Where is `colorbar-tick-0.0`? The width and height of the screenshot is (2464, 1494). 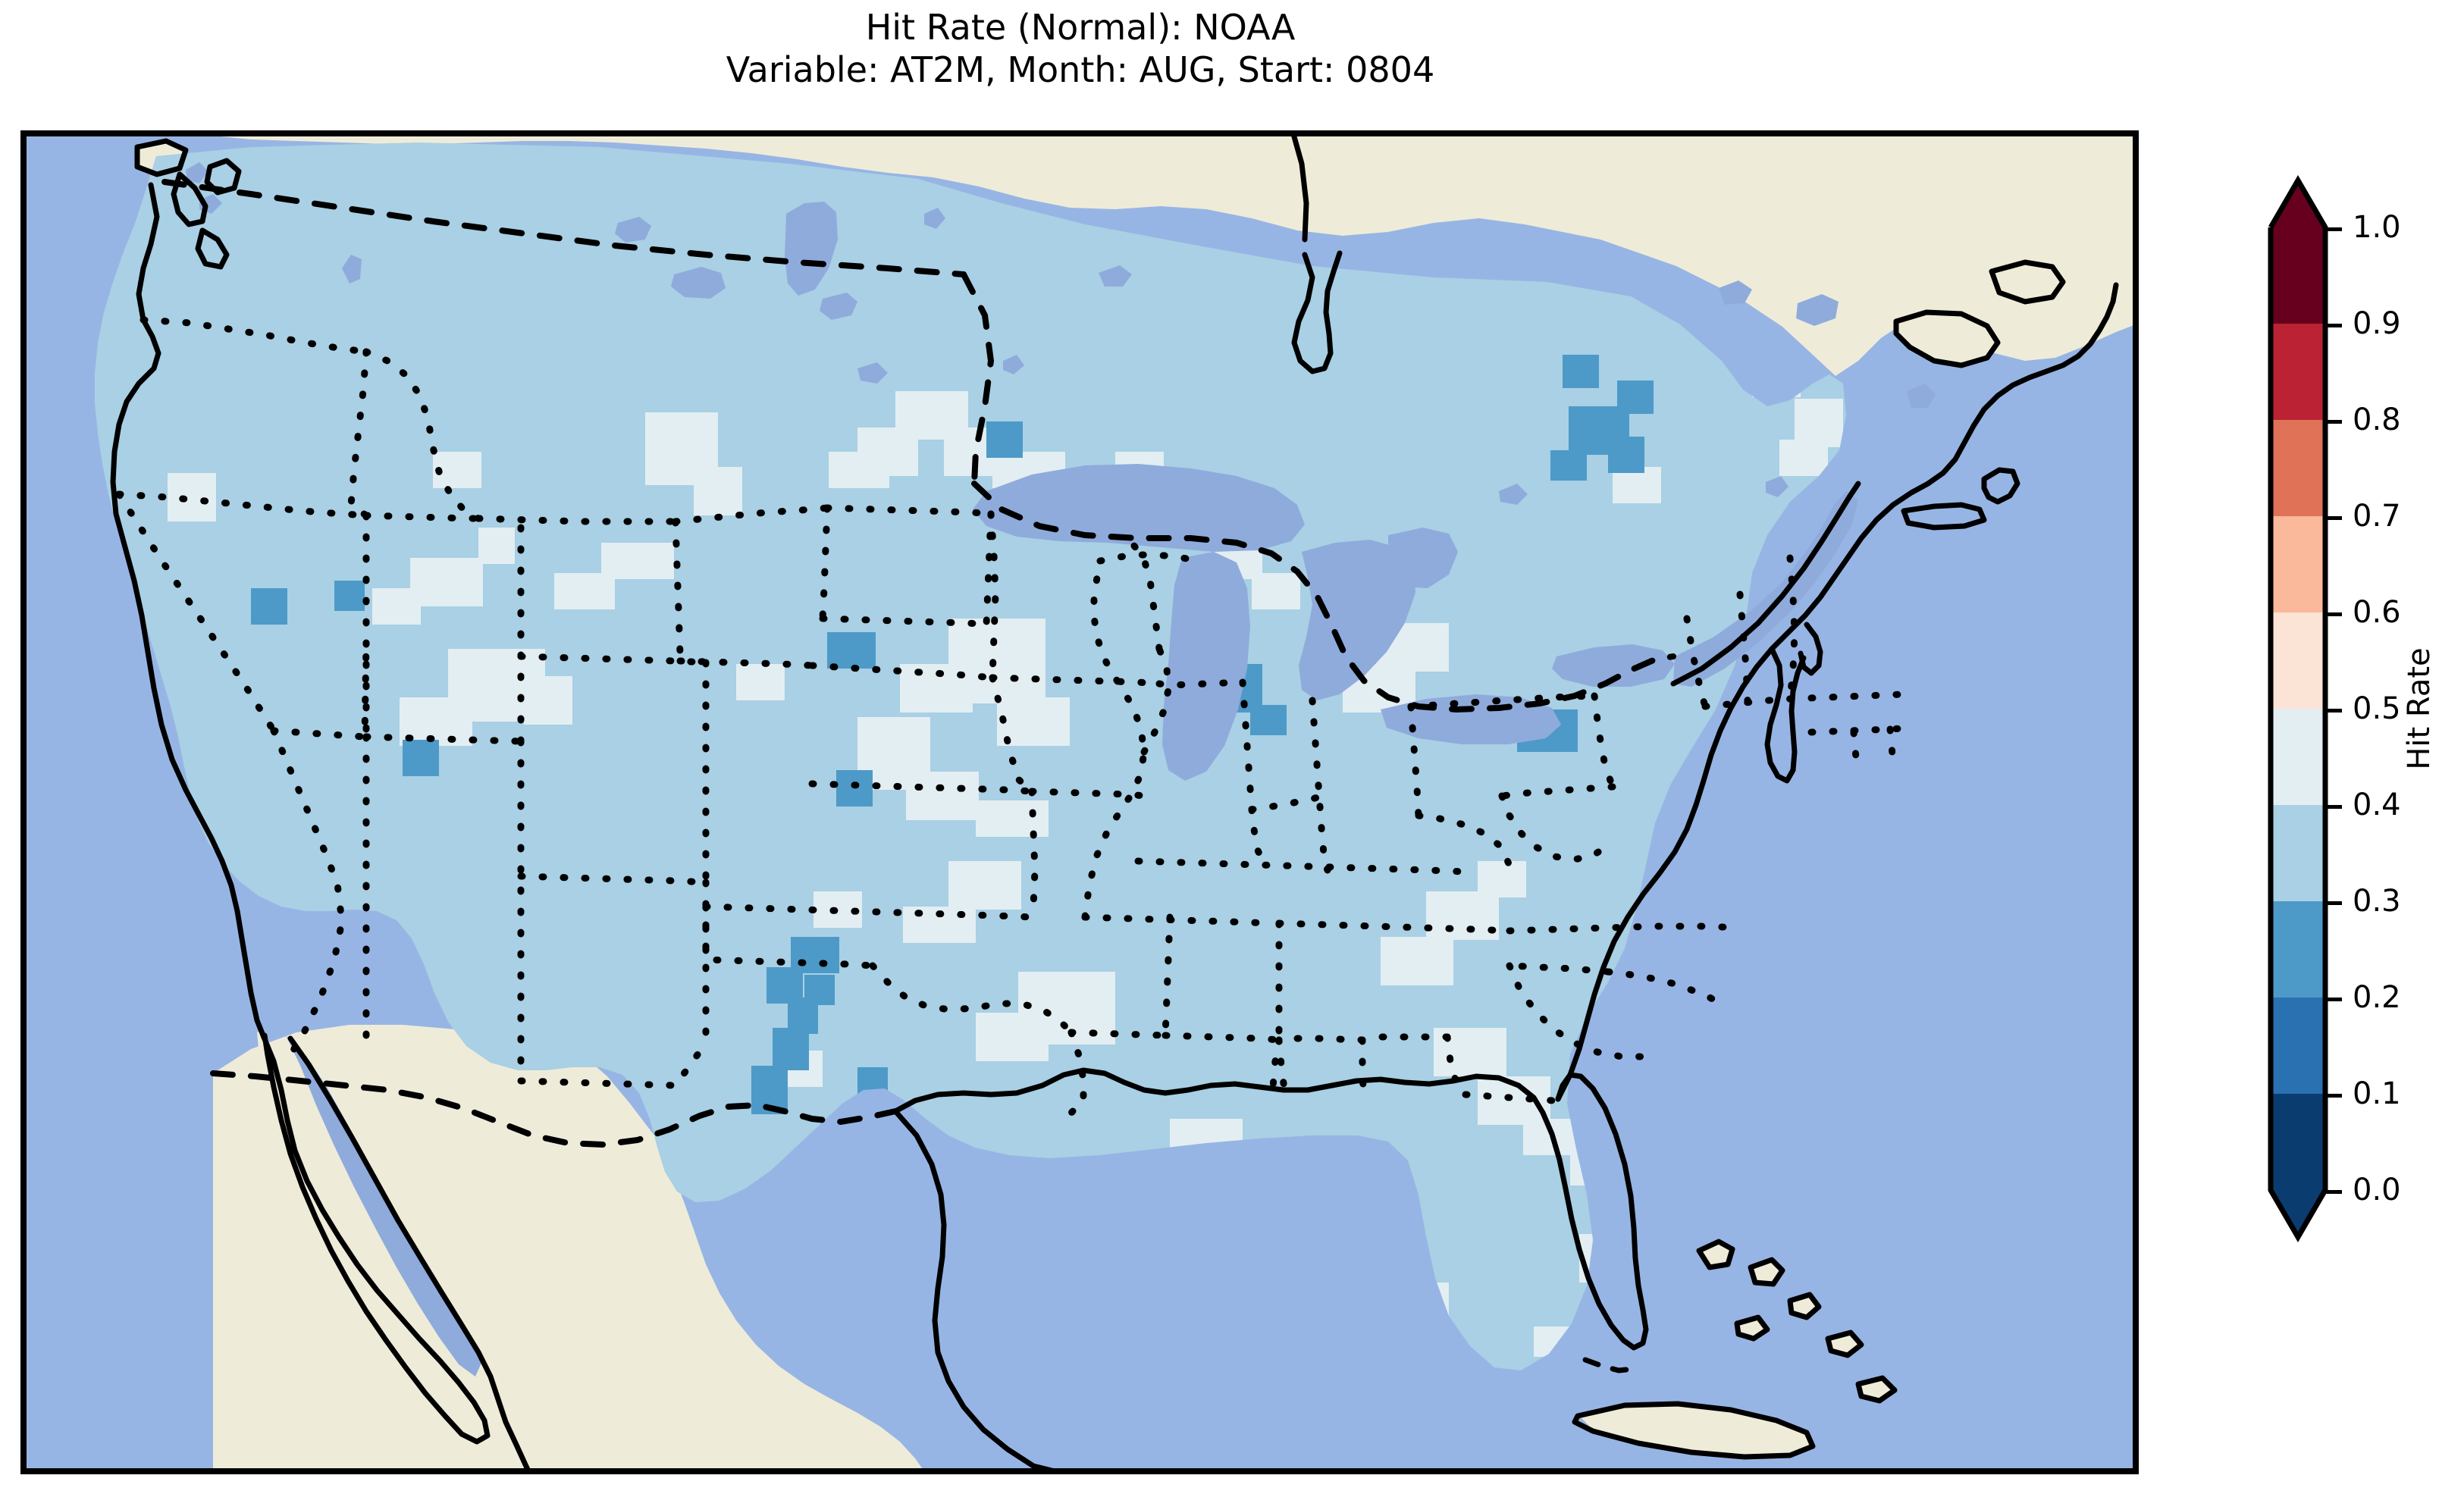 colorbar-tick-0.0 is located at coordinates (2334, 1192).